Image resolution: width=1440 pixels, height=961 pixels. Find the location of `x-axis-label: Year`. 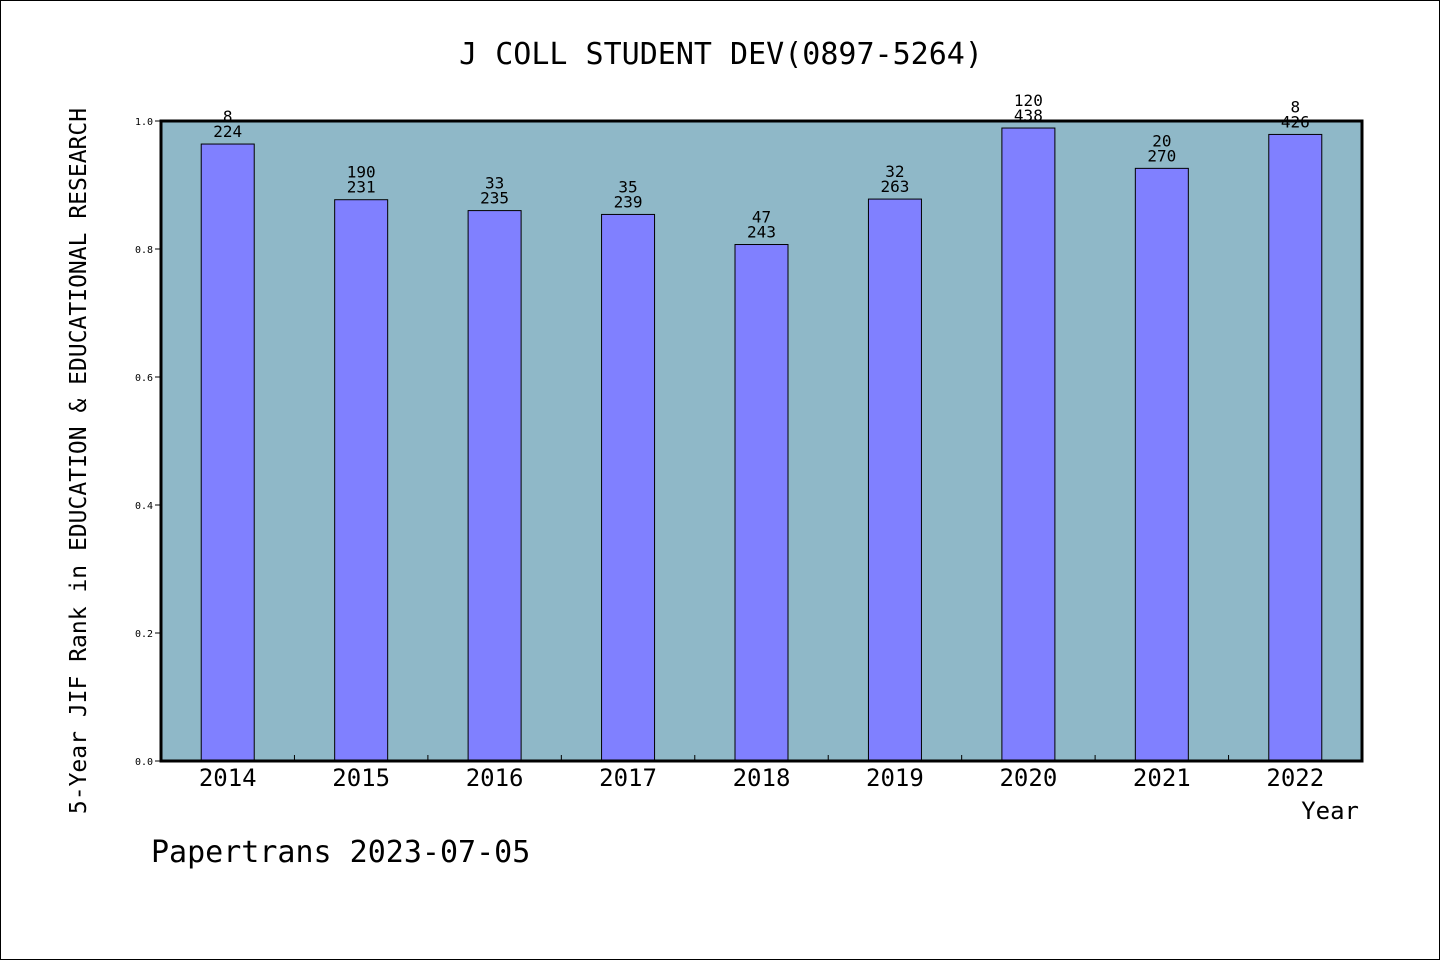

x-axis-label: Year is located at coordinates (1330, 811).